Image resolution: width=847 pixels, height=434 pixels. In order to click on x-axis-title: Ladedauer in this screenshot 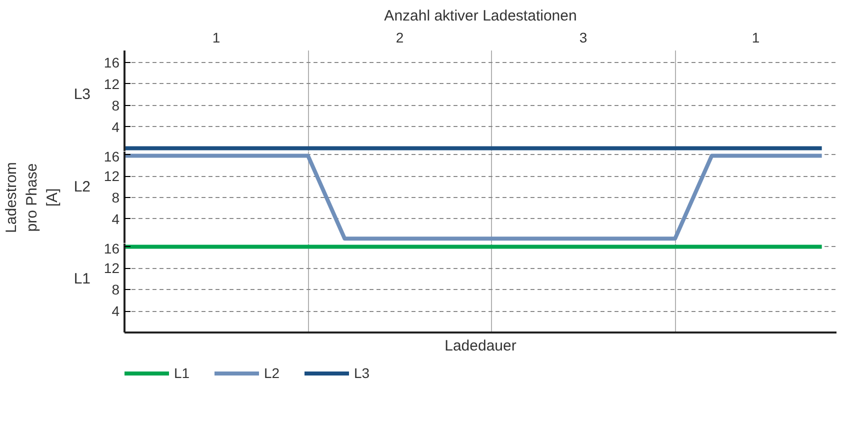, I will do `click(480, 346)`.